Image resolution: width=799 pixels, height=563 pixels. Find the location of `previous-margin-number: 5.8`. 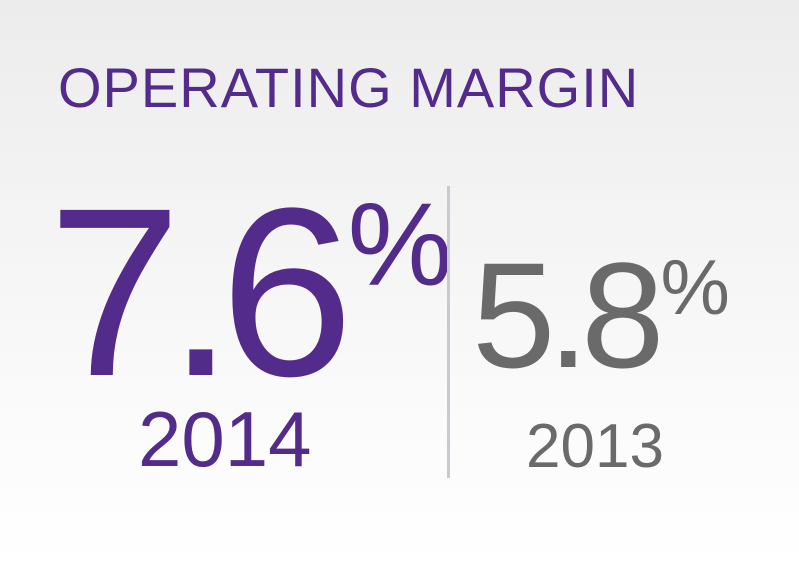

previous-margin-number: 5.8 is located at coordinates (568, 315).